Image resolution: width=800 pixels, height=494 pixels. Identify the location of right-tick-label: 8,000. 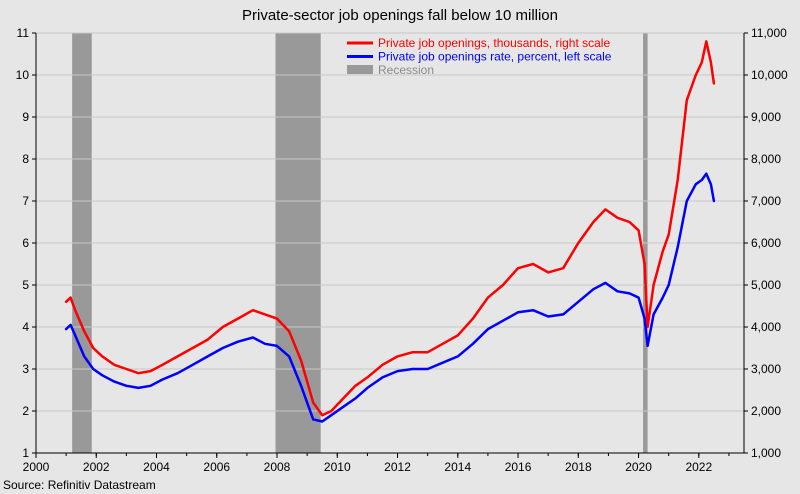
(766, 159).